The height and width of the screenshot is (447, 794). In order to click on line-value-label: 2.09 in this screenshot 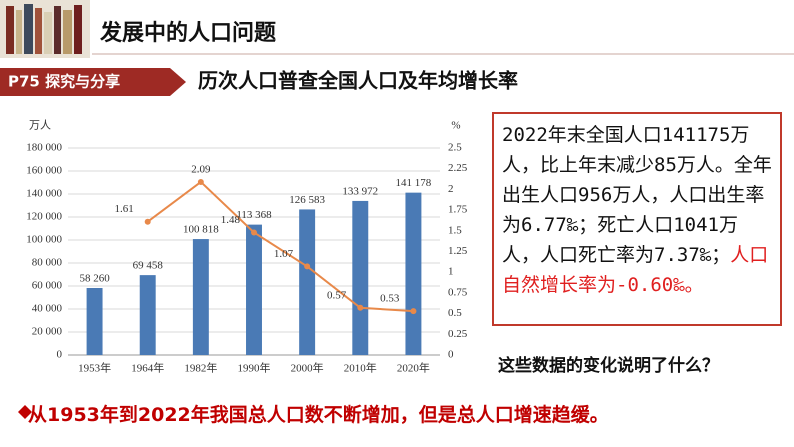, I will do `click(201, 169)`.